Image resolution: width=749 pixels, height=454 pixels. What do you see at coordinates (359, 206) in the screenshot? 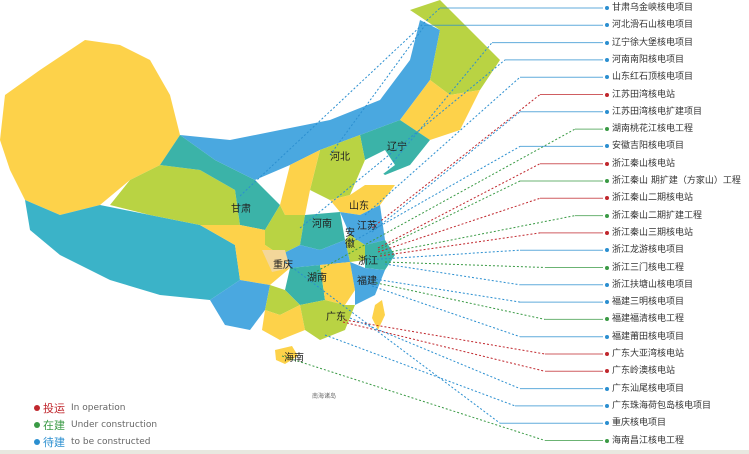
I see `province-label-shandong: 山东` at bounding box center [359, 206].